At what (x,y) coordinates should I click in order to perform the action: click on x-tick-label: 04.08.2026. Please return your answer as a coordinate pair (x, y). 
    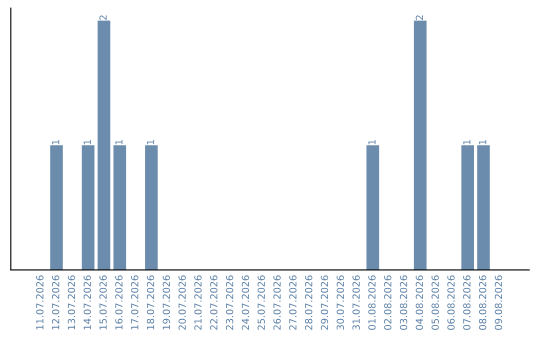
    Looking at the image, I should click on (420, 302).